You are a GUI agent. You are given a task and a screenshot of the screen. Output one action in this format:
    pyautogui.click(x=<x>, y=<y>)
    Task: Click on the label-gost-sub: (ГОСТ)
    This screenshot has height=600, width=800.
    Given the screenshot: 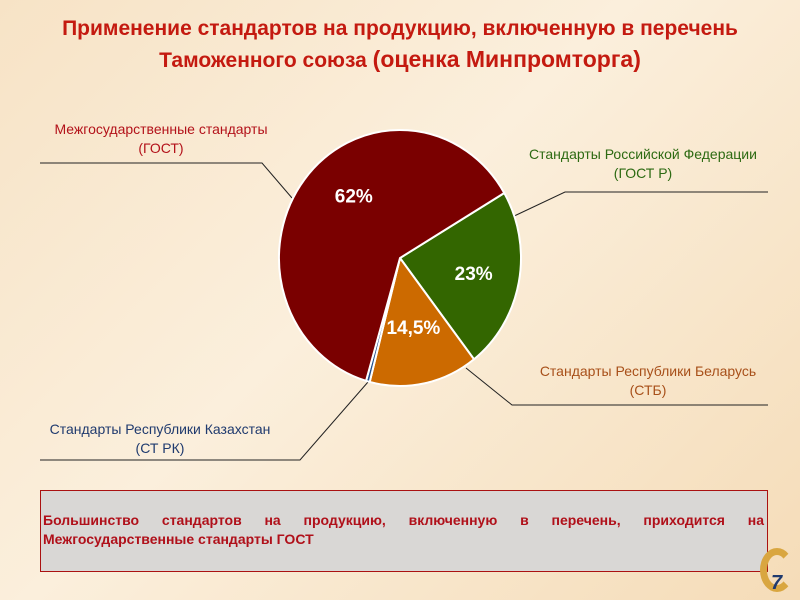 What is the action you would take?
    pyautogui.click(x=161, y=148)
    